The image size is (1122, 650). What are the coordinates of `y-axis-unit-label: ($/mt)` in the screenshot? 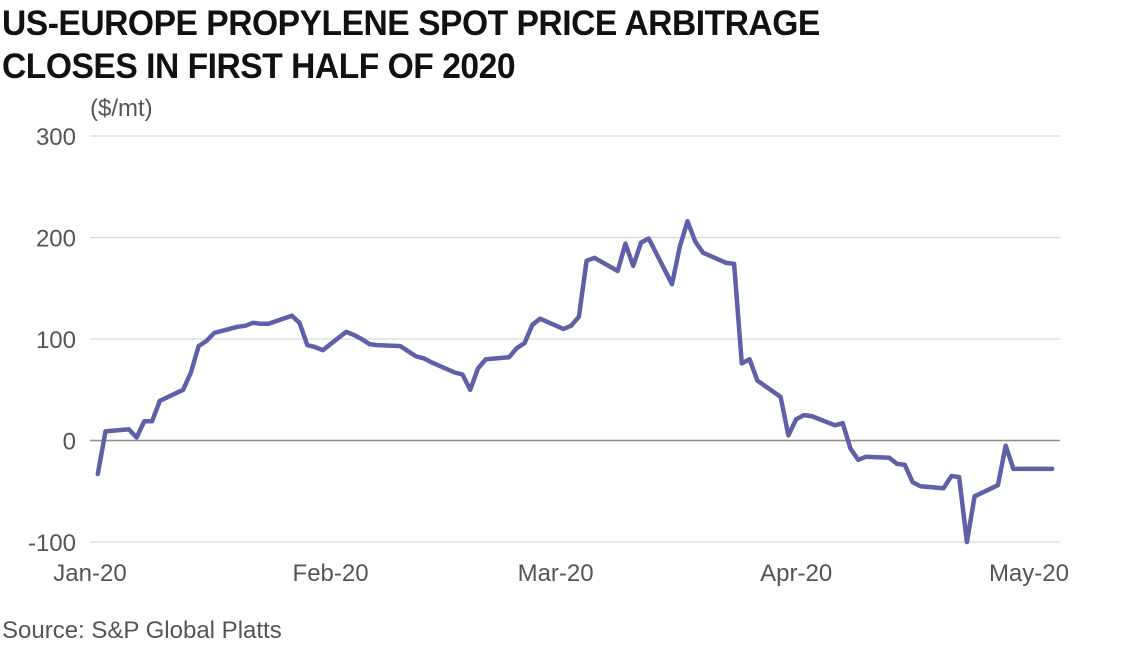 It's located at (121, 108).